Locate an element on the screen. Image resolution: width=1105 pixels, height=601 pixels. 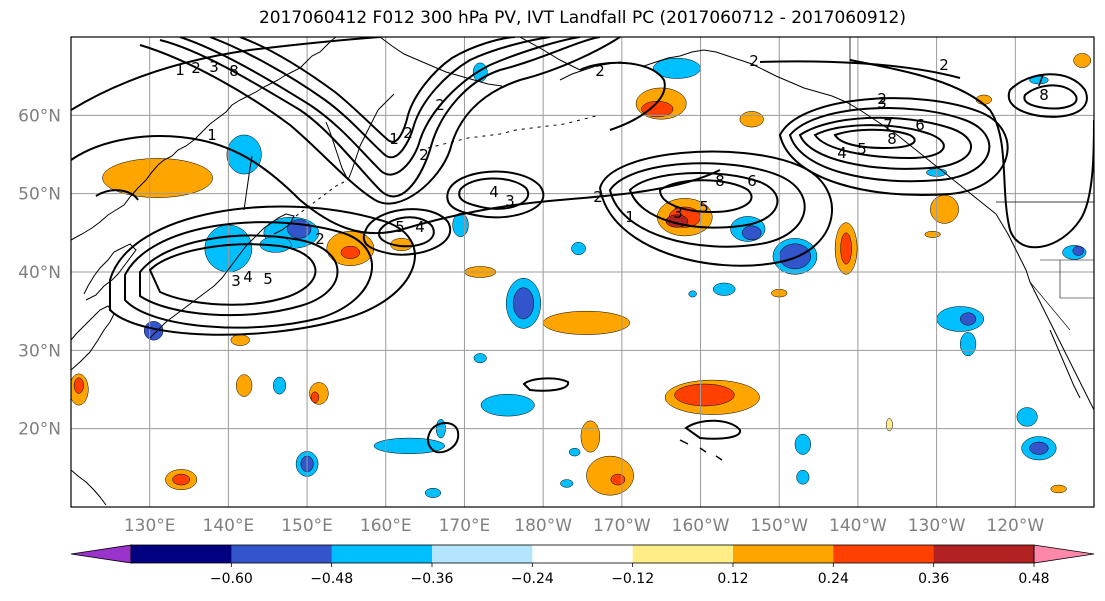
lat-tick-label: 60°N is located at coordinates (39, 116).